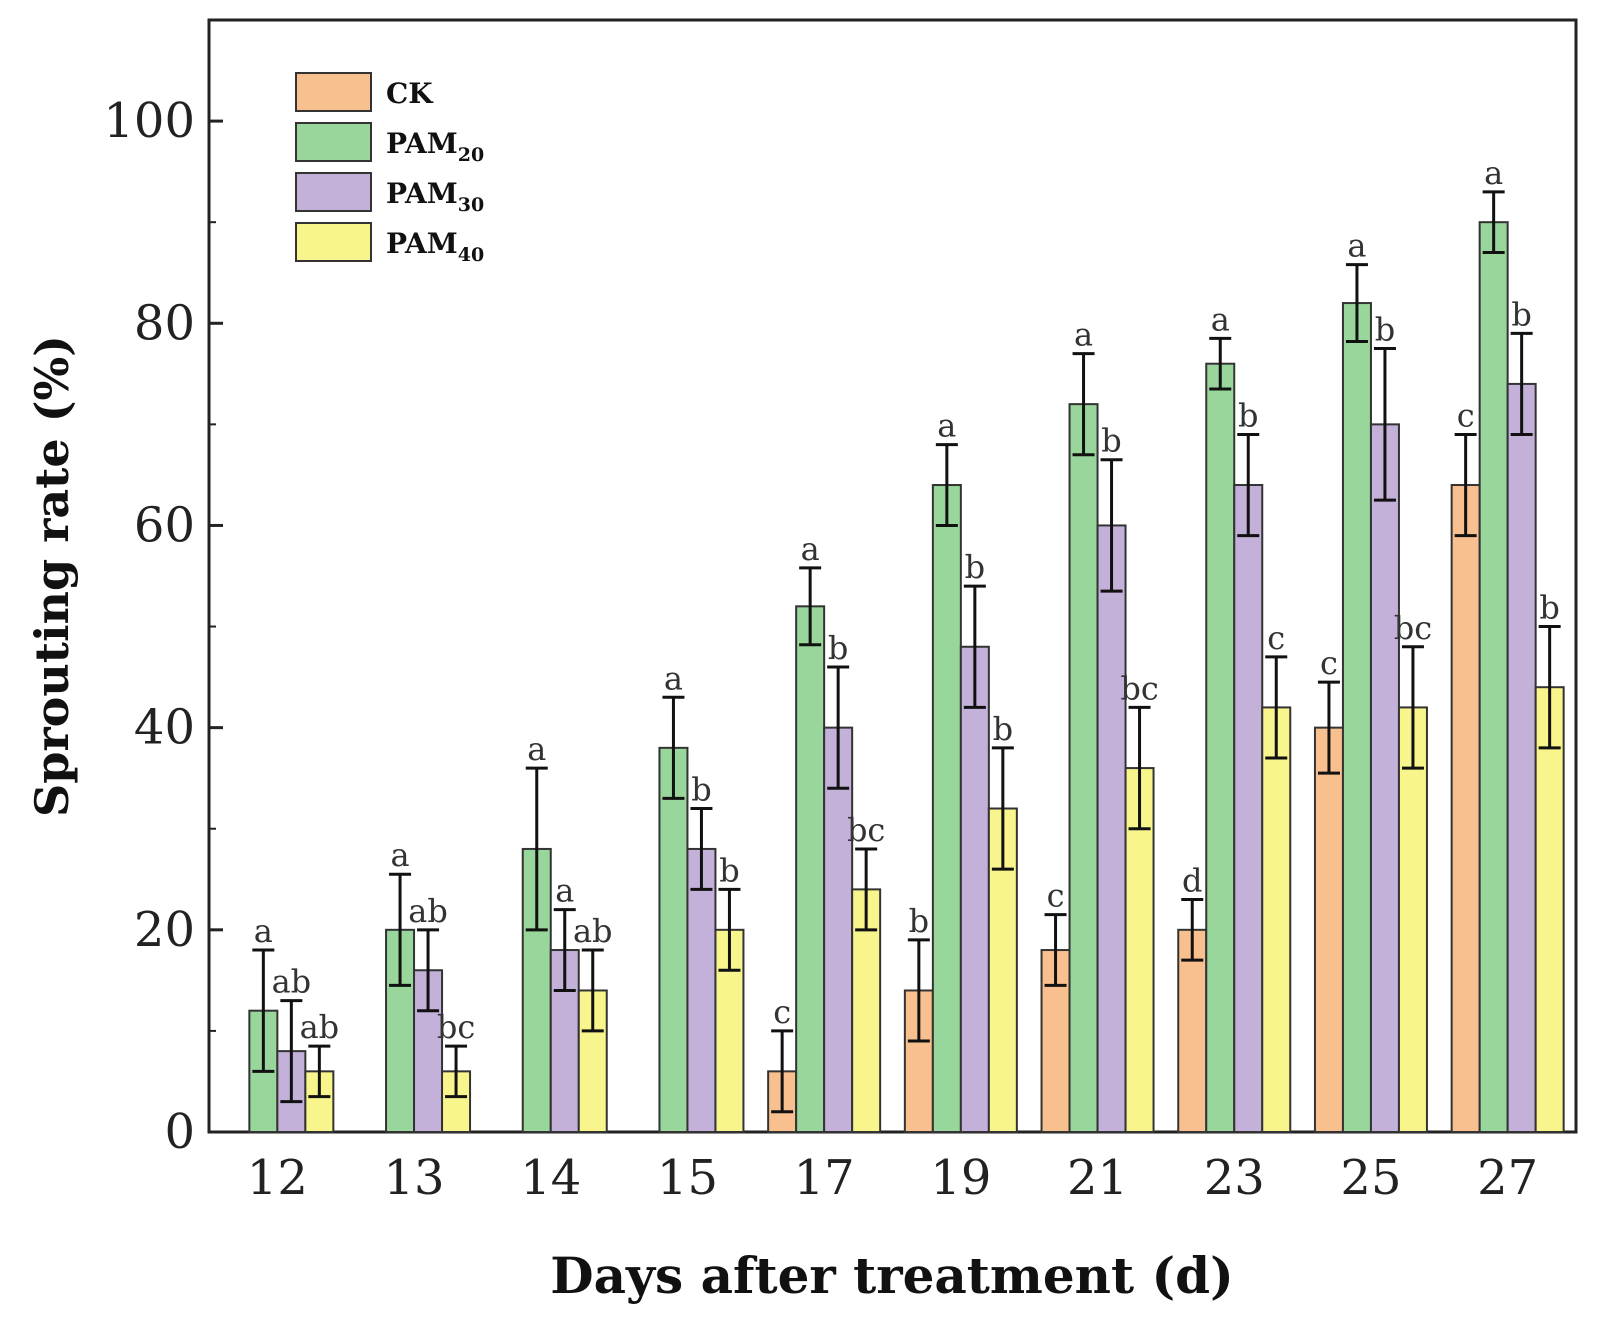 This screenshot has height=1323, width=1606. Describe the element at coordinates (1192, 880) in the screenshot. I see `significance-label: d` at that location.